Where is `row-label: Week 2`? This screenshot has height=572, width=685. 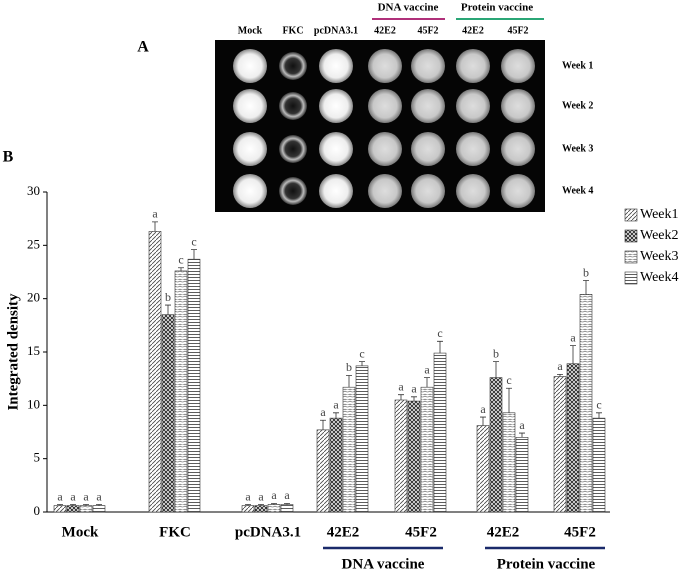 row-label: Week 2 is located at coordinates (577, 105).